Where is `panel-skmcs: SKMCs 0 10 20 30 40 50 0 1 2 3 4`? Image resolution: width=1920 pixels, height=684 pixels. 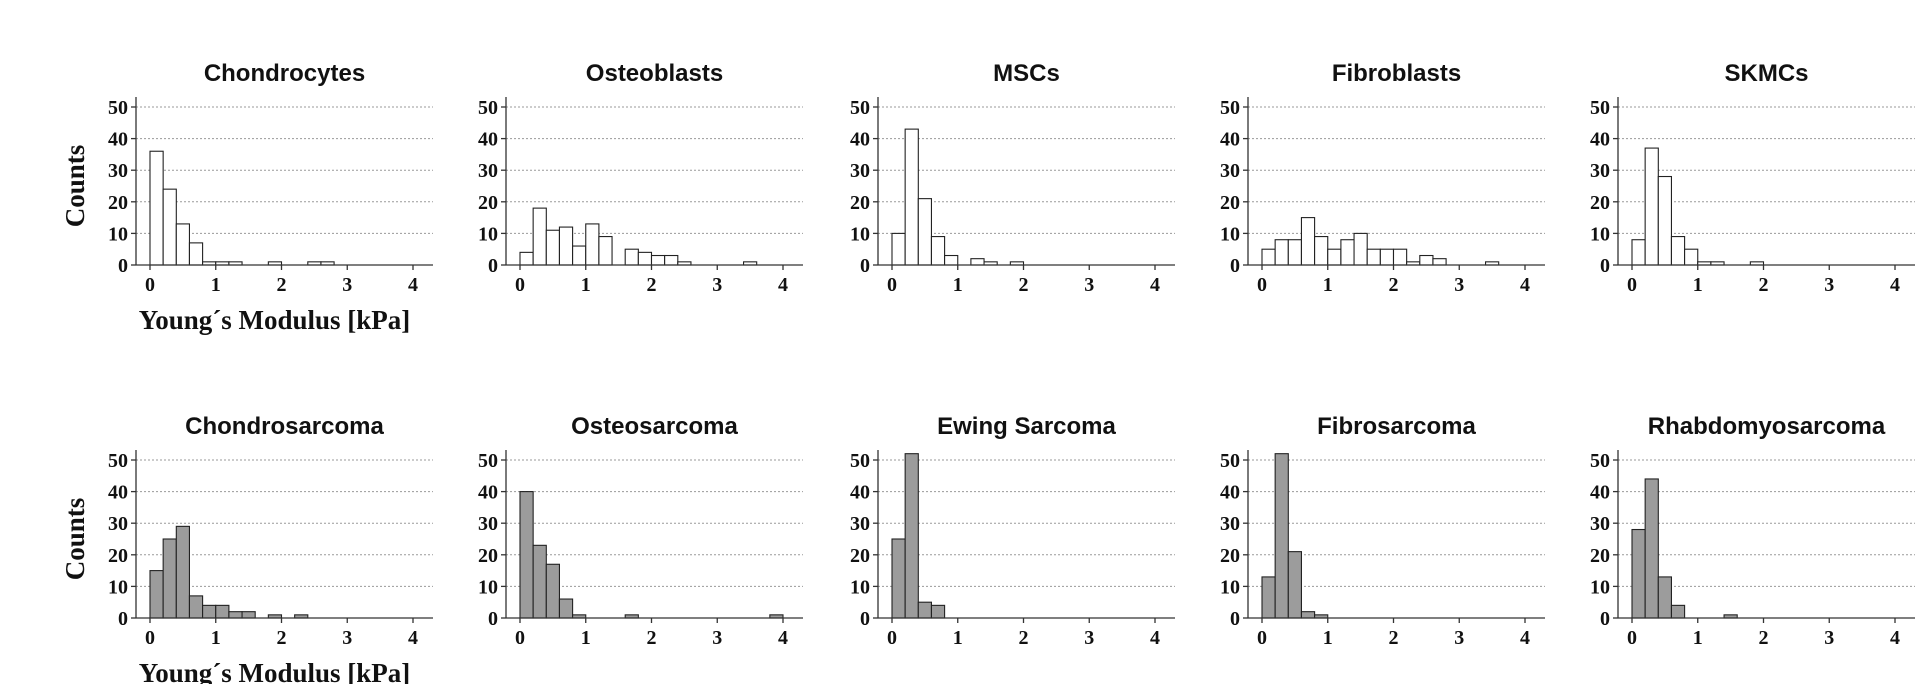
panel-skmcs: SKMCs 0 10 20 30 40 50 0 1 2 3 4 is located at coordinates (1752, 178).